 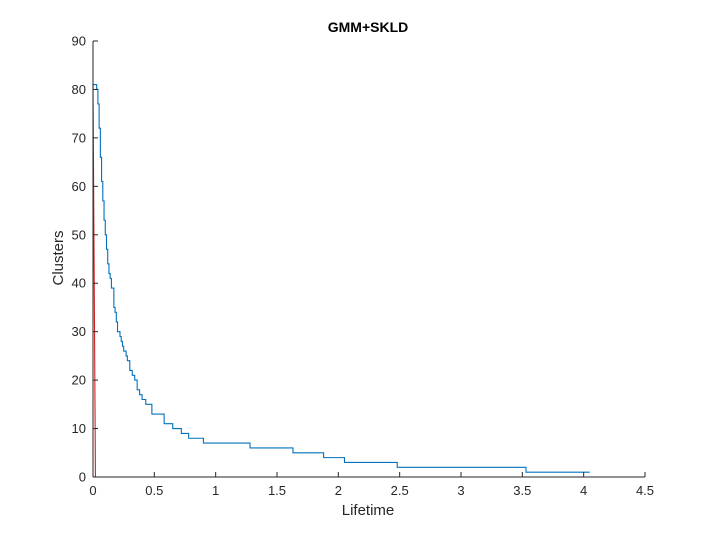 I want to click on x-tick-label: 0, so click(x=92, y=490).